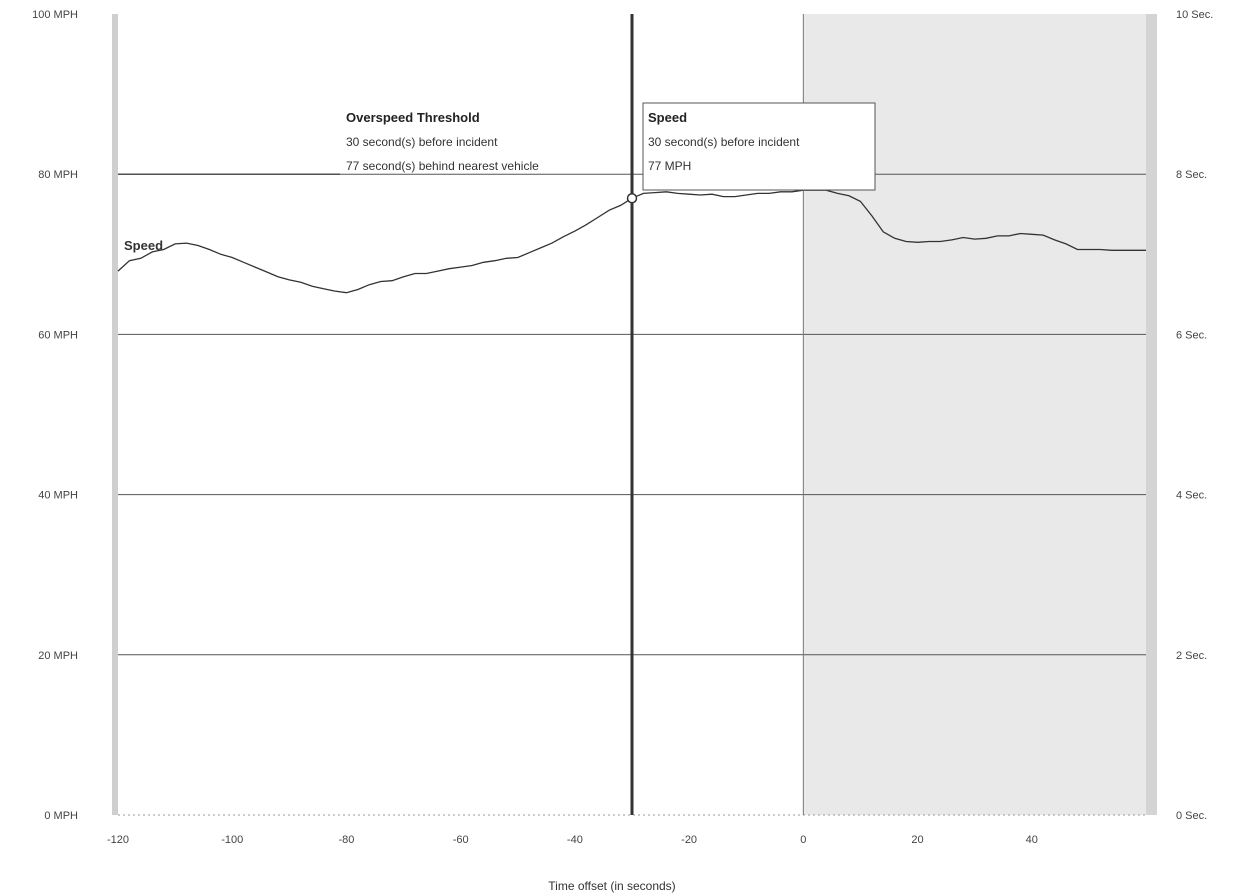 This screenshot has height=896, width=1242. I want to click on y-tick-right-label: 2 Sec., so click(1191, 656).